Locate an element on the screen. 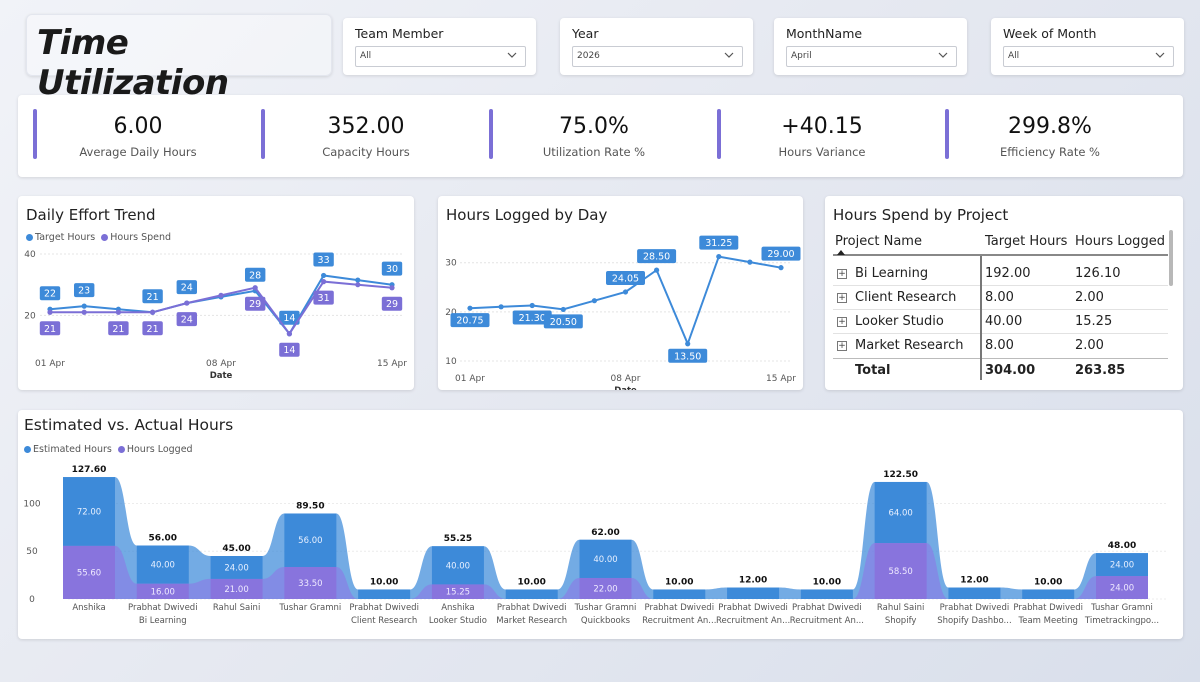 The image size is (1200, 682). chart-legend: Target Hours Hours Spend is located at coordinates (98, 237).